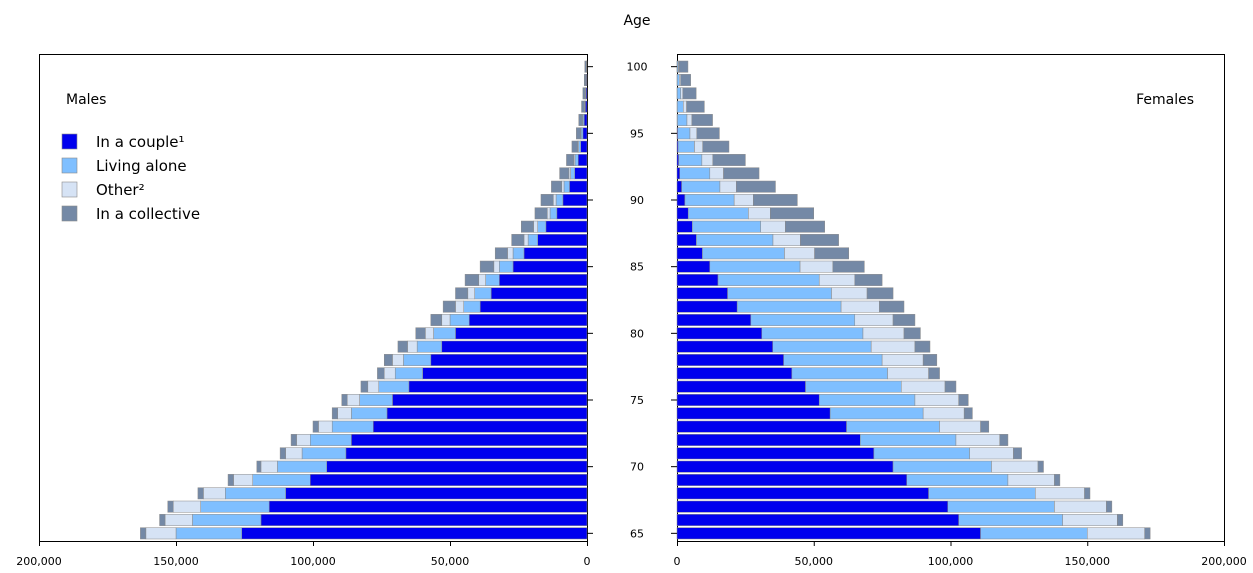 The height and width of the screenshot is (573, 1253). What do you see at coordinates (637, 67) in the screenshot?
I see `age-tick-label-100: 100` at bounding box center [637, 67].